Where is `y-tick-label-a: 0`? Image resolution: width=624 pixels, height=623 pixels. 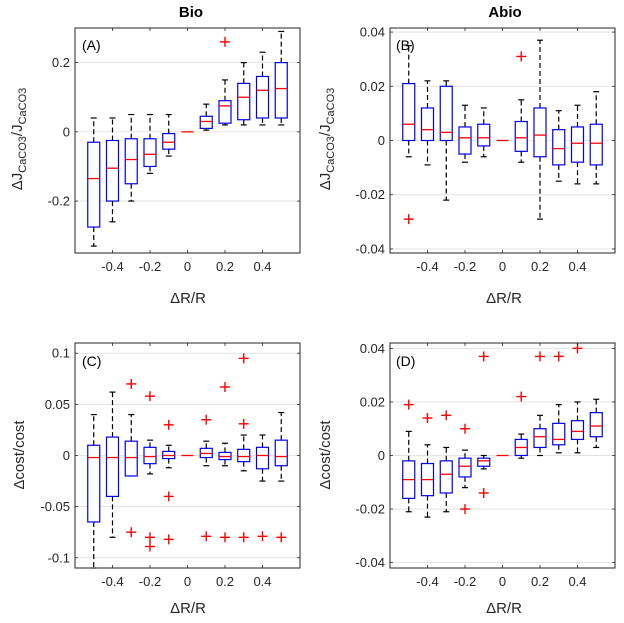 y-tick-label-a: 0 is located at coordinates (66, 131).